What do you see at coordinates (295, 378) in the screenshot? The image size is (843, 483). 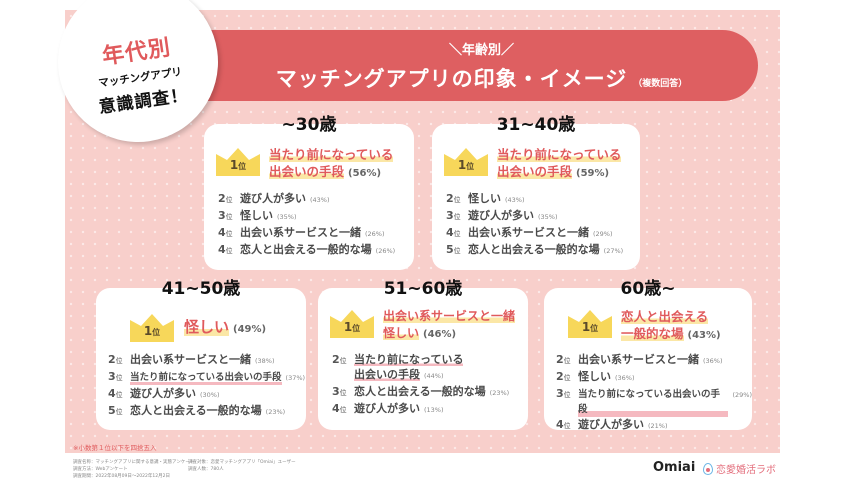 I see `rank-pct: (37%)` at bounding box center [295, 378].